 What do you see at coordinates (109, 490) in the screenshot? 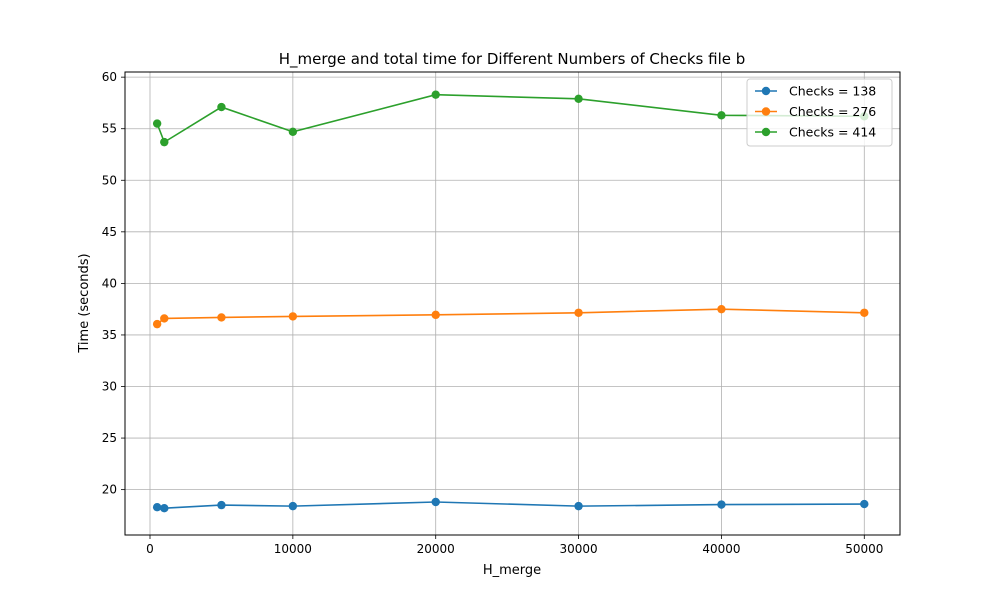
I see `y-tick-label: 20` at bounding box center [109, 490].